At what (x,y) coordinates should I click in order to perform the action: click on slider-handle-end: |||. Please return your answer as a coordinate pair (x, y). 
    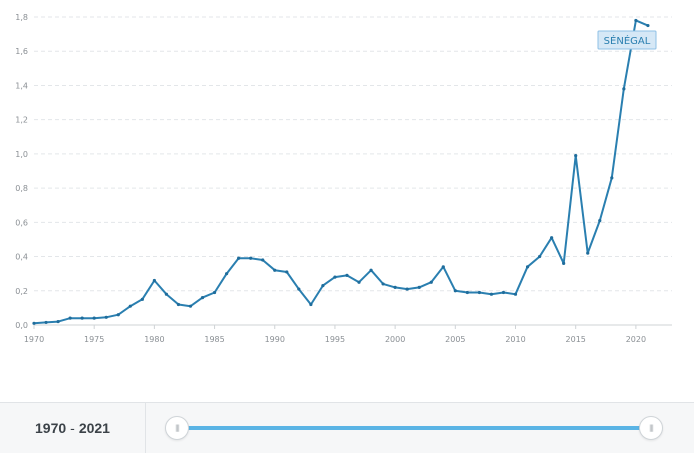
    Looking at the image, I should click on (651, 428).